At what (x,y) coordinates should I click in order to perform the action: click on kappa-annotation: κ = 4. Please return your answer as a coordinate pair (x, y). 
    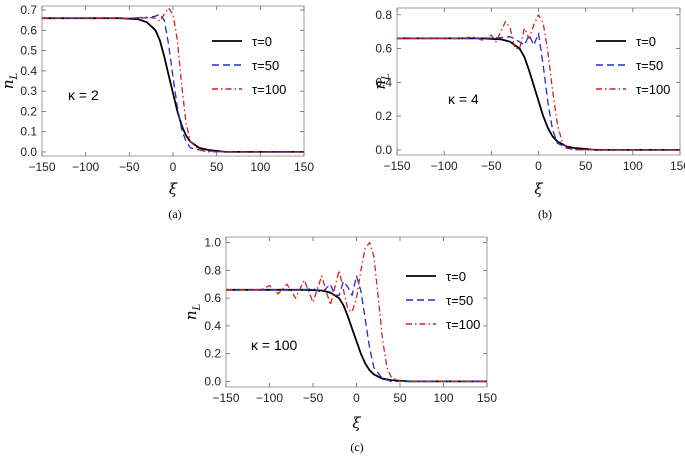
    Looking at the image, I should click on (463, 99).